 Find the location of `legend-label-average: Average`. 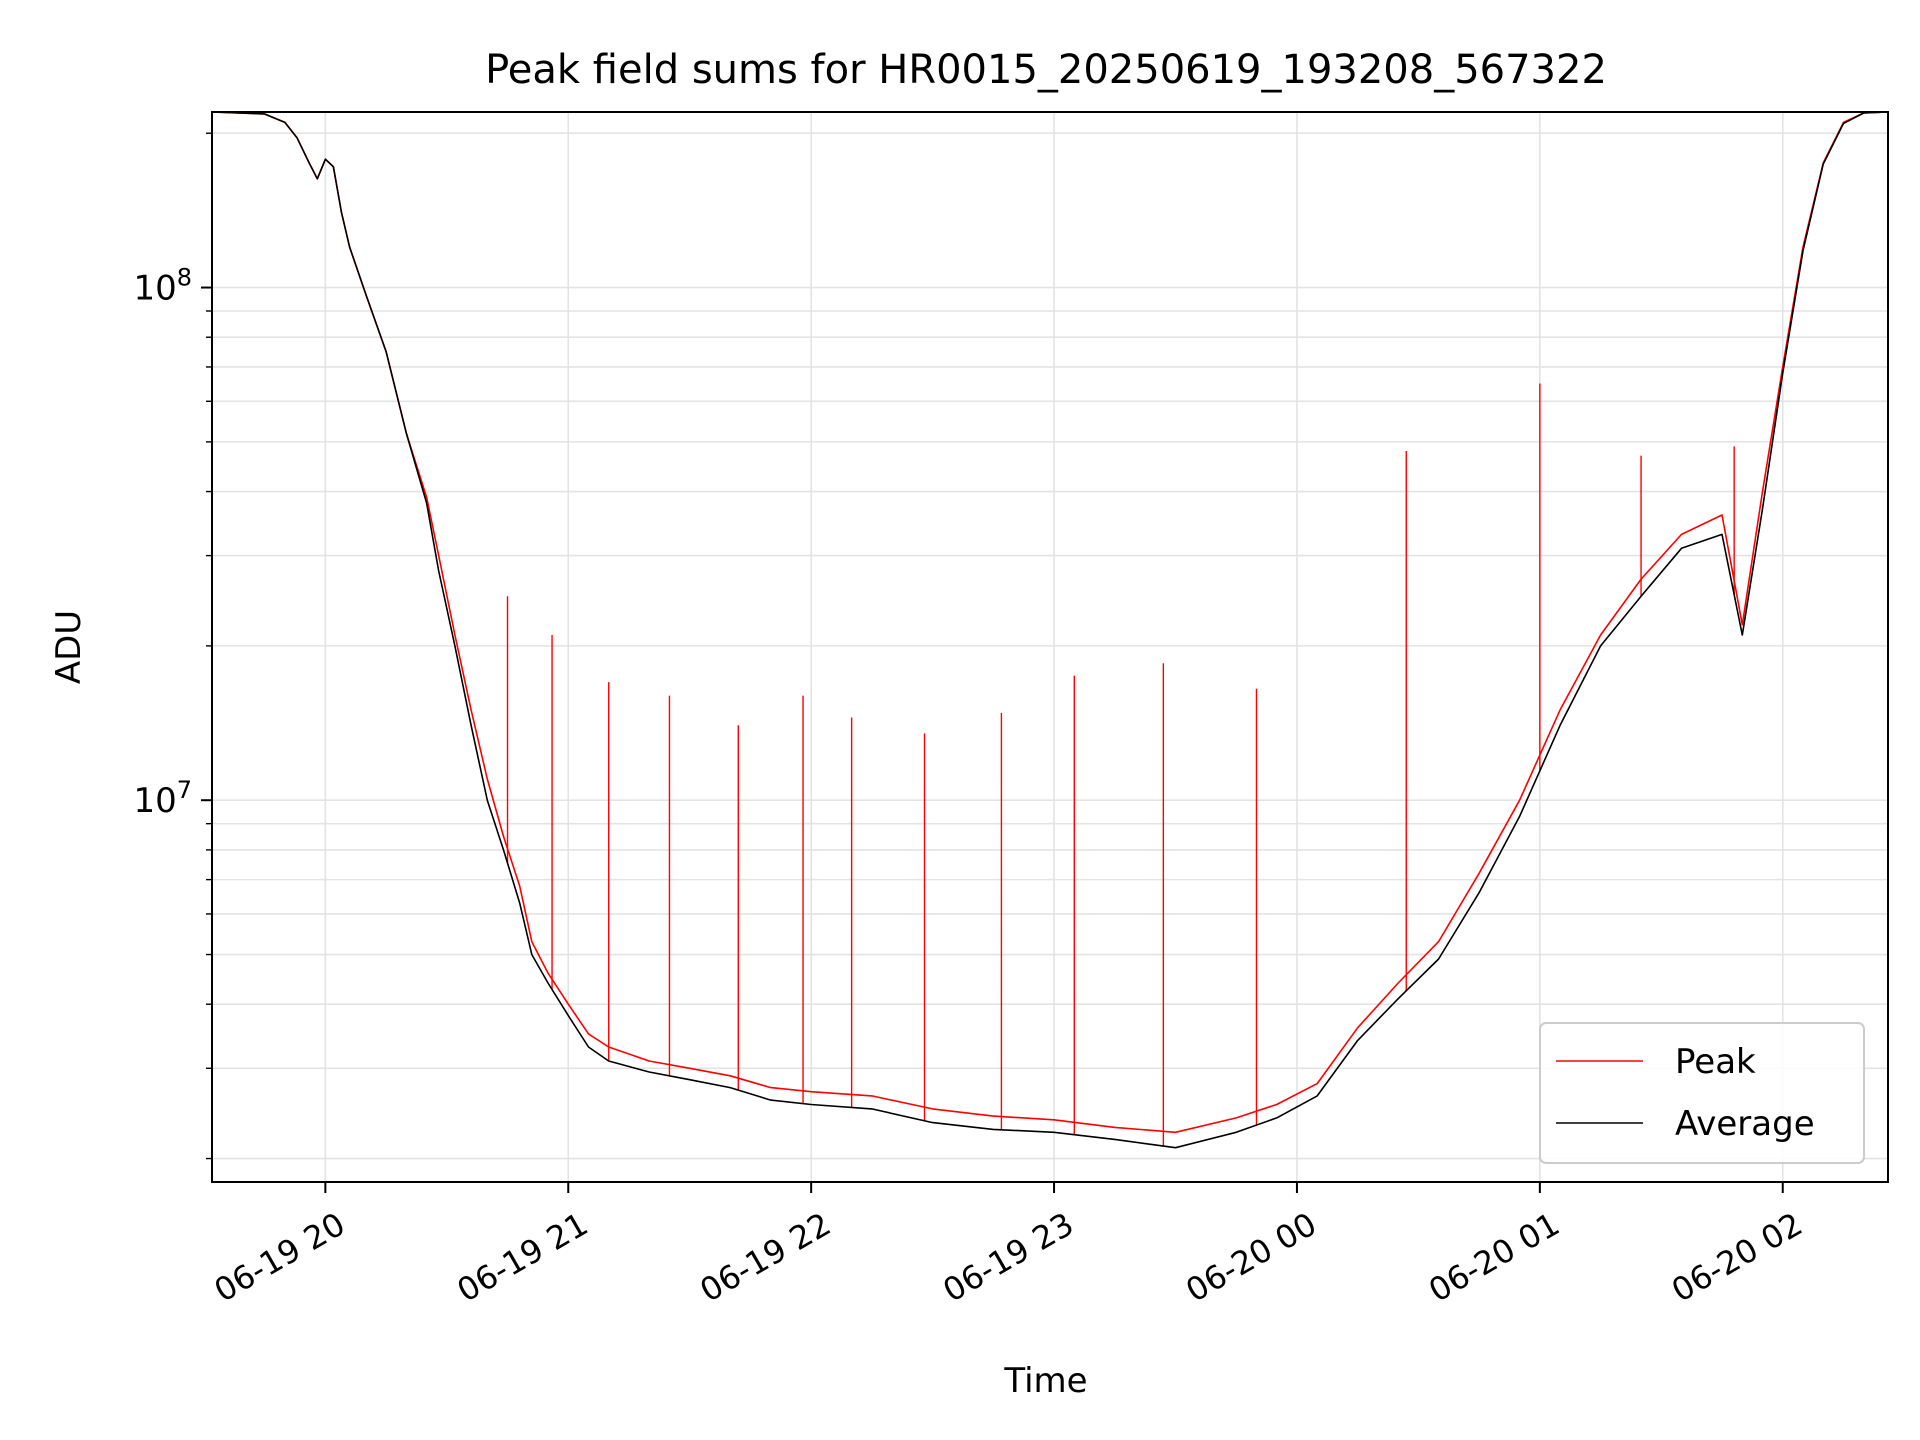

legend-label-average: Average is located at coordinates (1745, 1124).